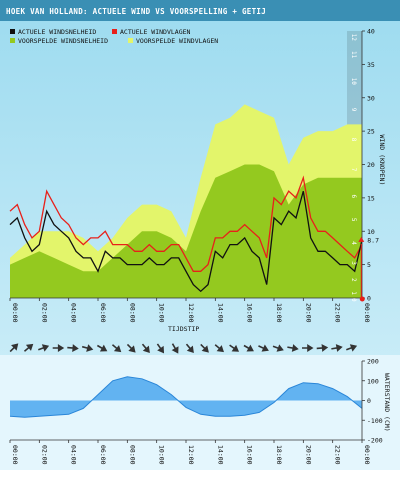  I want to click on x-tick-label: 22:00, so click(338, 313).